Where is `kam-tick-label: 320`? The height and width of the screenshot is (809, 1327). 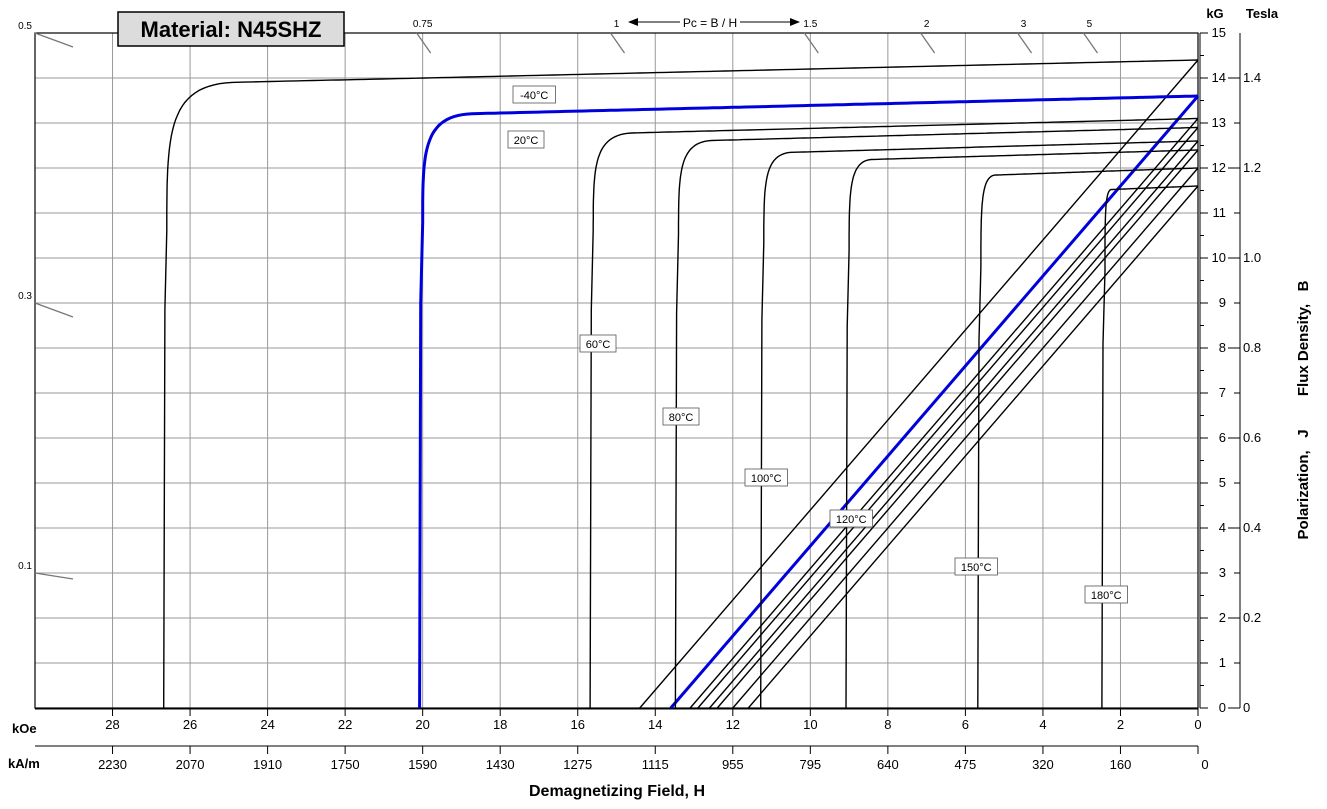
kam-tick-label: 320 is located at coordinates (1043, 764).